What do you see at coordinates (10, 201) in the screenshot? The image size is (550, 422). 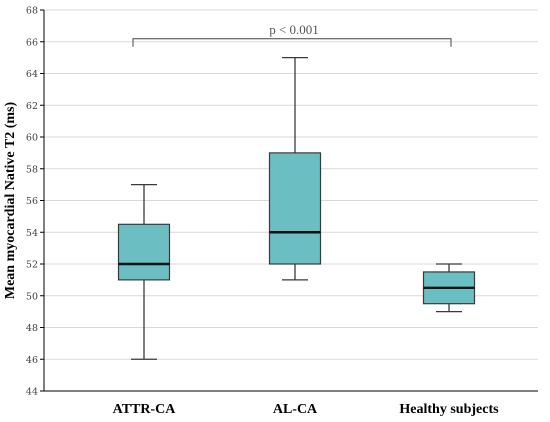 I see `y-axis-title: Mean myocardial Native T2 (ms)` at bounding box center [10, 201].